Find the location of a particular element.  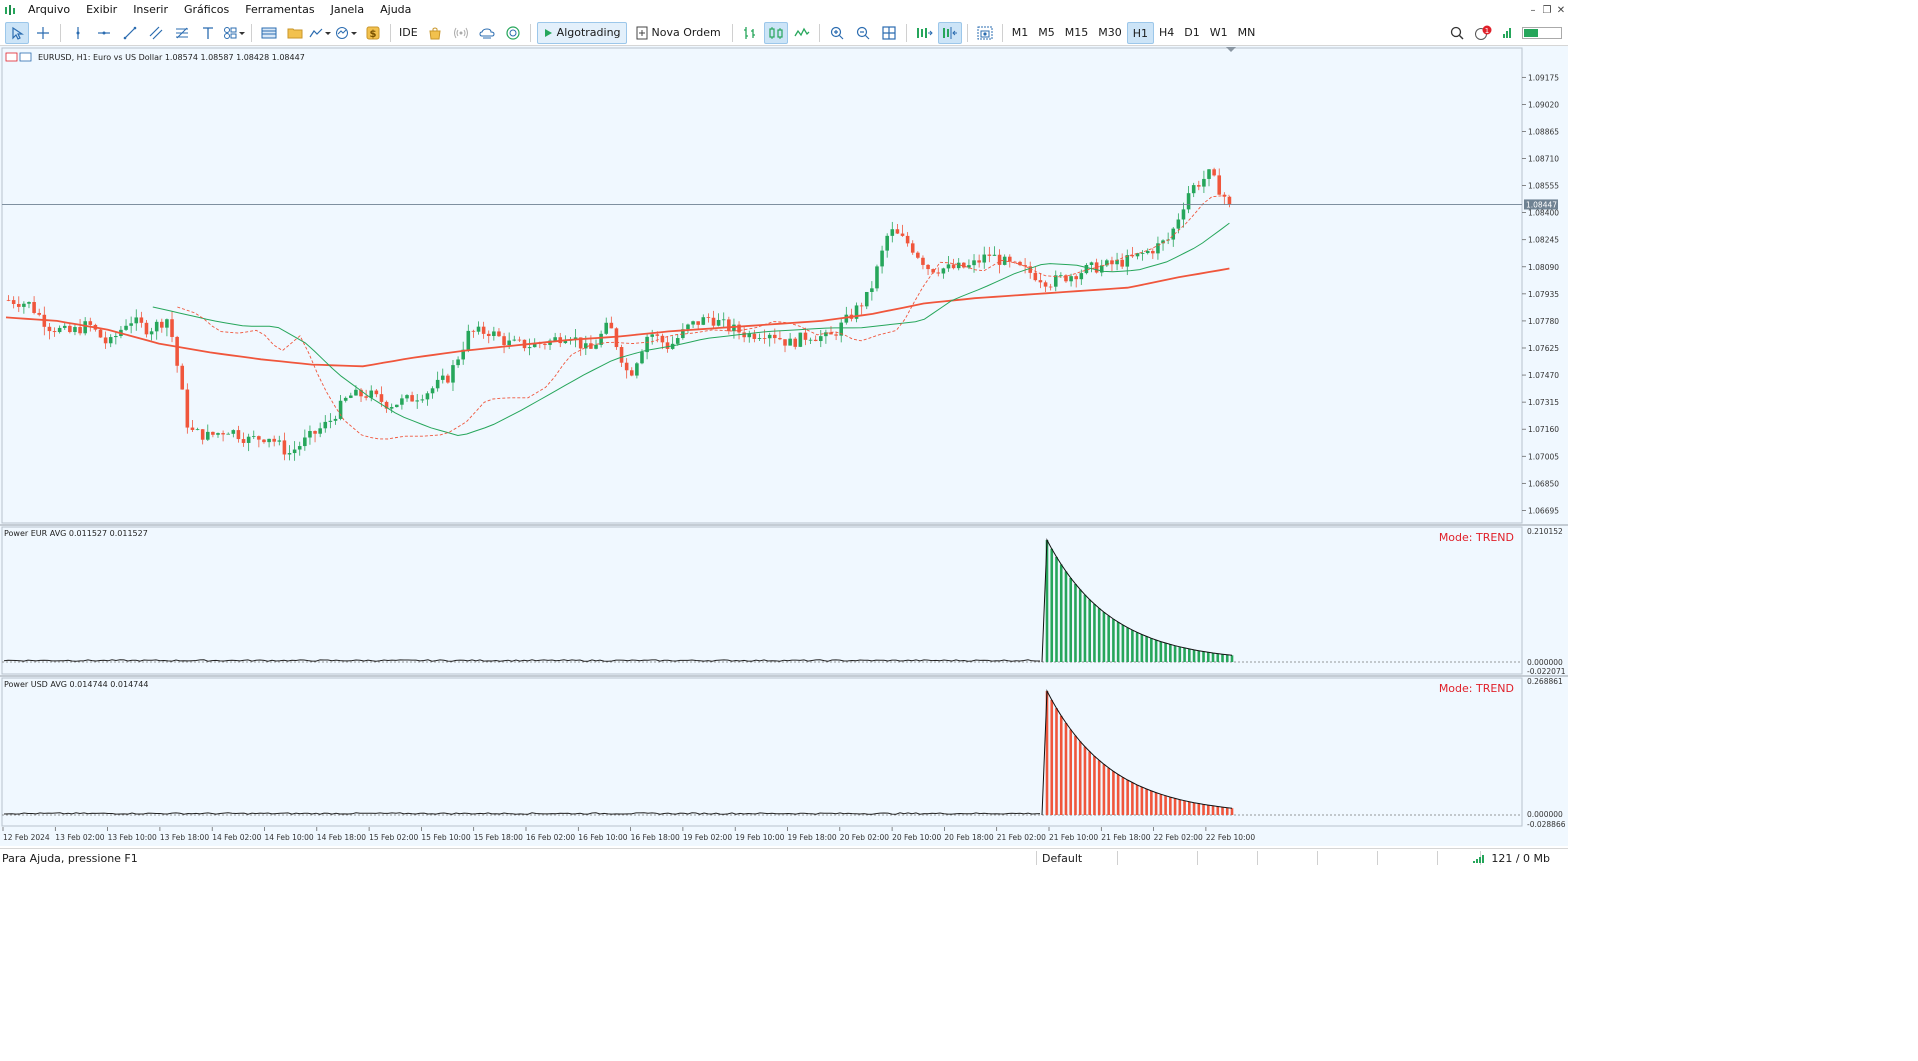

menu-item-janela: Janela is located at coordinates (347, 9).